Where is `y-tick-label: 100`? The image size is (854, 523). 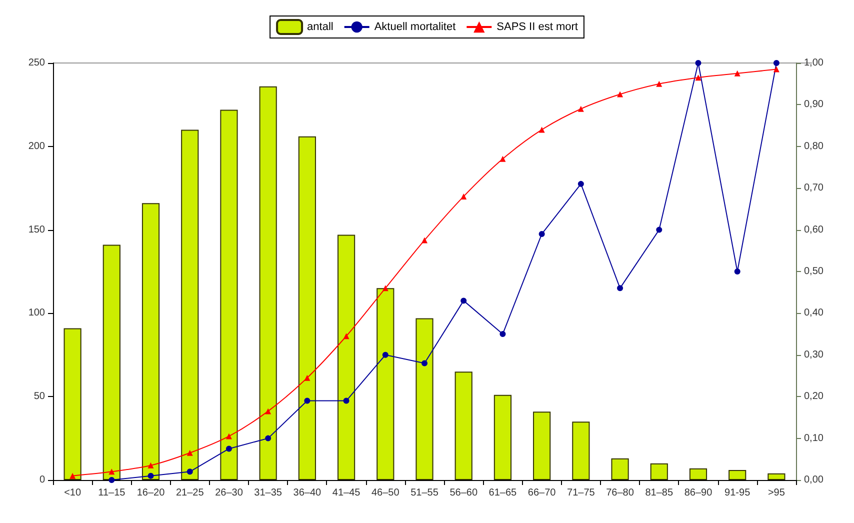 y-tick-label: 100 is located at coordinates (37, 313).